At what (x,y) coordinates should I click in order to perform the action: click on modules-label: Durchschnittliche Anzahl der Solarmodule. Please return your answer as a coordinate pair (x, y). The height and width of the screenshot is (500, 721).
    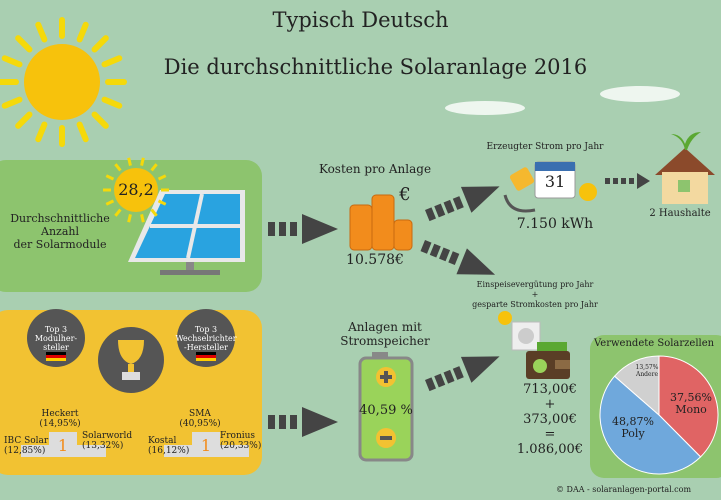
    Looking at the image, I should click on (60, 231).